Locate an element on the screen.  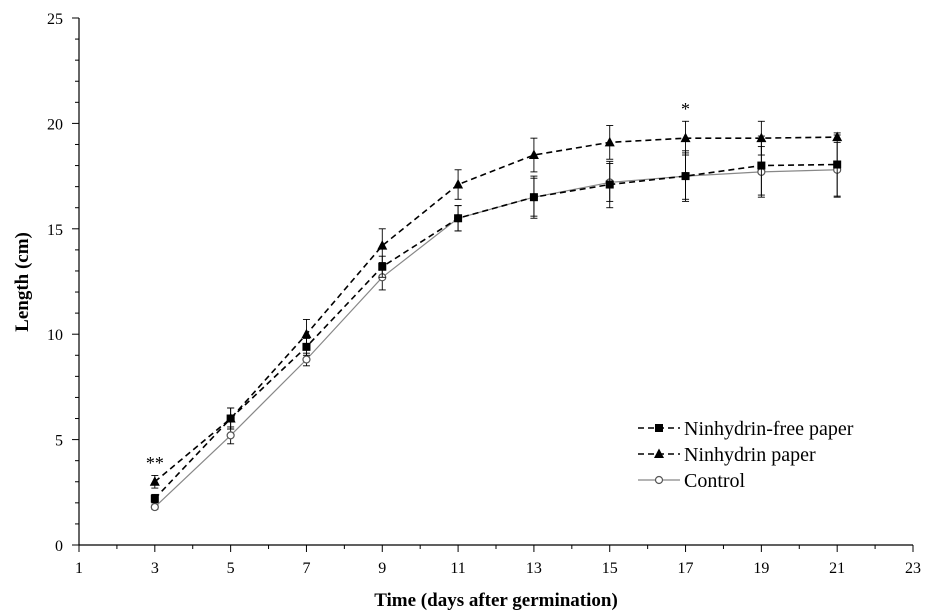
x-tick-label: 21 is located at coordinates (837, 568).